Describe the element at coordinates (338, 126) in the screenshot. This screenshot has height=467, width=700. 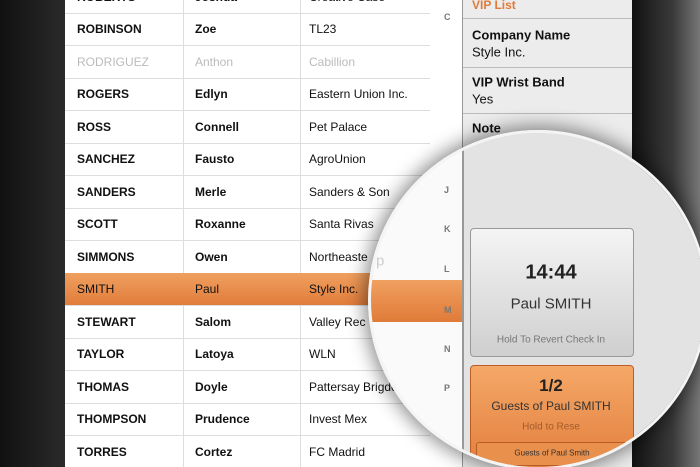
I see `company: Pet Palace` at that location.